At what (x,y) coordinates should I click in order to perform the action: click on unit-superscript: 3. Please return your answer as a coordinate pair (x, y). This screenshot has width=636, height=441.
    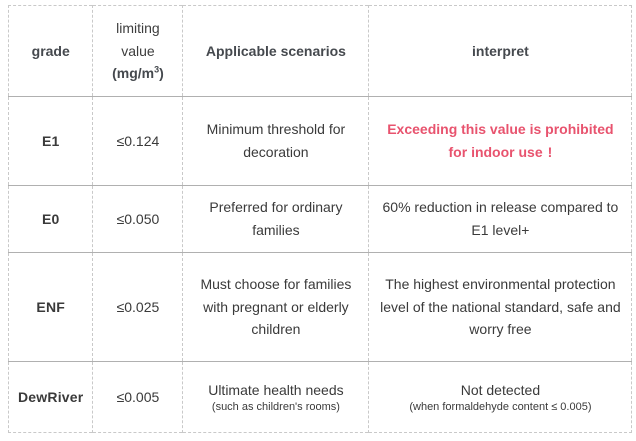
    Looking at the image, I should click on (157, 69).